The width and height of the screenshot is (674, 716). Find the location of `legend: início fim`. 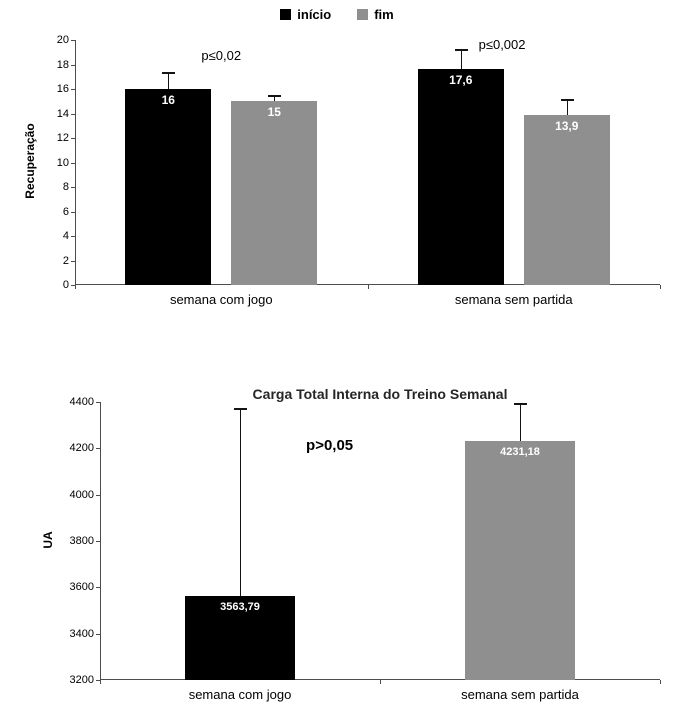

legend: início fim is located at coordinates (337, 14).